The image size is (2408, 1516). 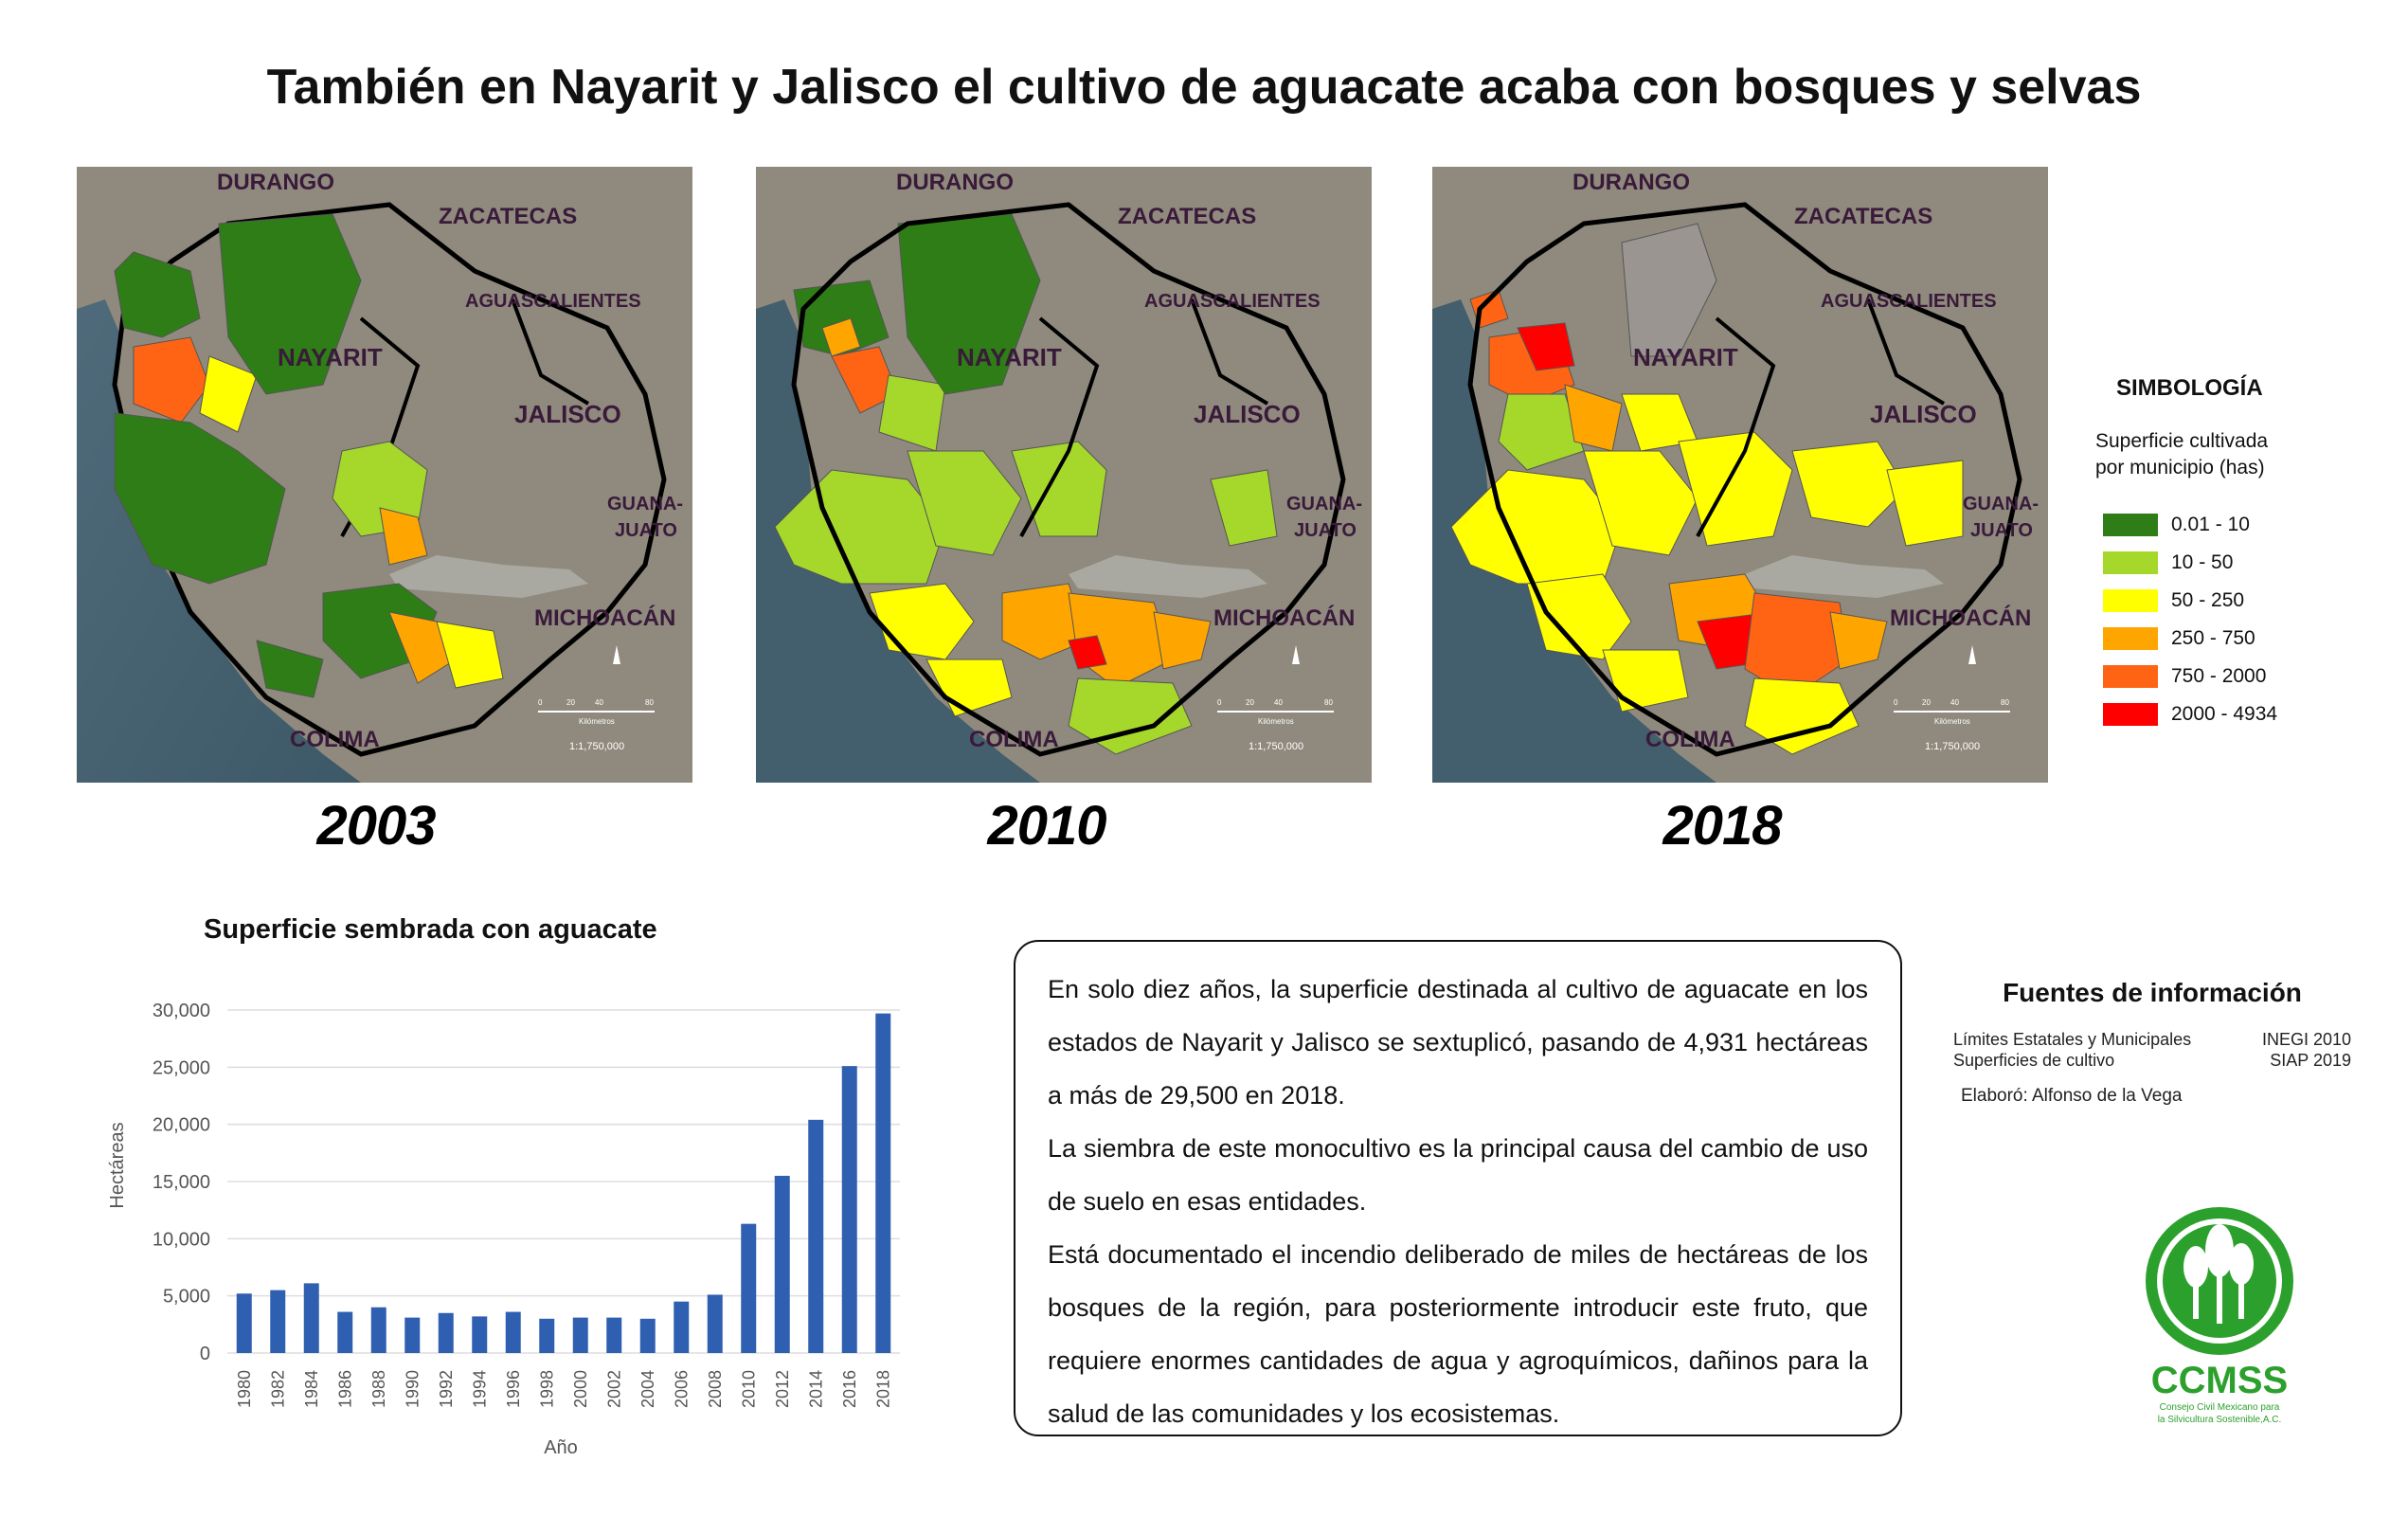 I want to click on source-origin: INEGI 2010, so click(x=2306, y=1039).